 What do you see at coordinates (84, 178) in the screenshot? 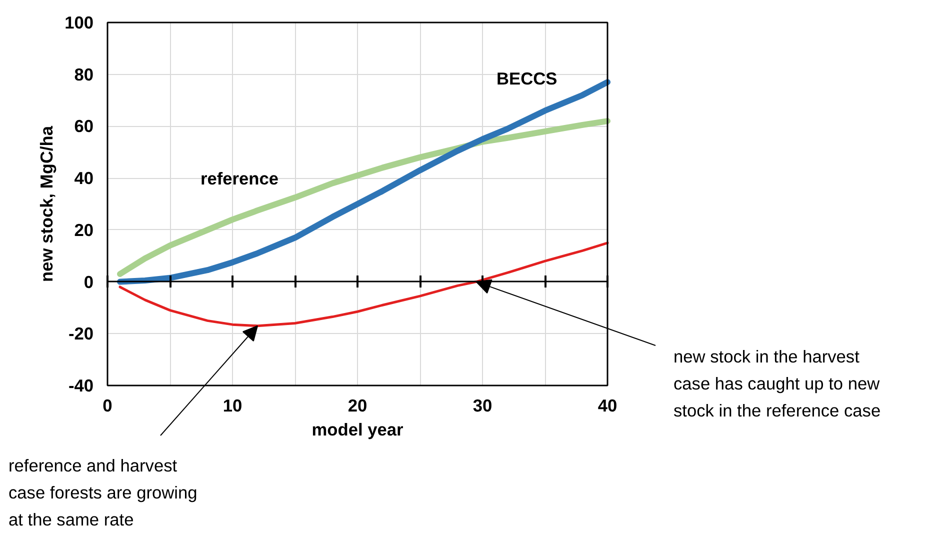
I see `y-tick-label: 40` at bounding box center [84, 178].